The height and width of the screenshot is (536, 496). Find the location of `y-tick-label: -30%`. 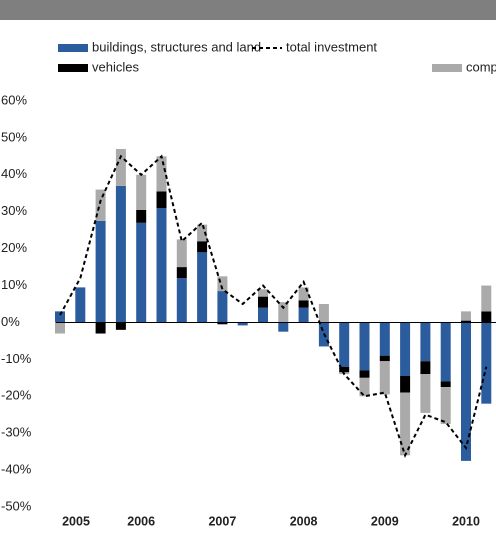

y-tick-label: -30% is located at coordinates (16, 432).